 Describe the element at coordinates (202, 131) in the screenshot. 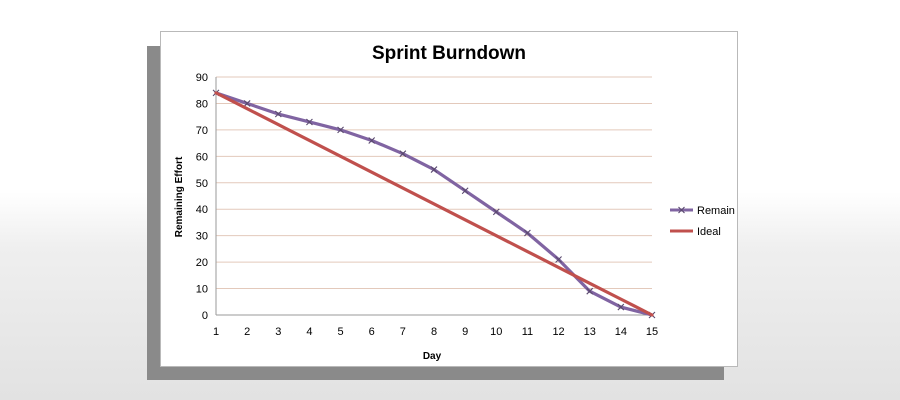

I see `y-tick-label: 70` at that location.